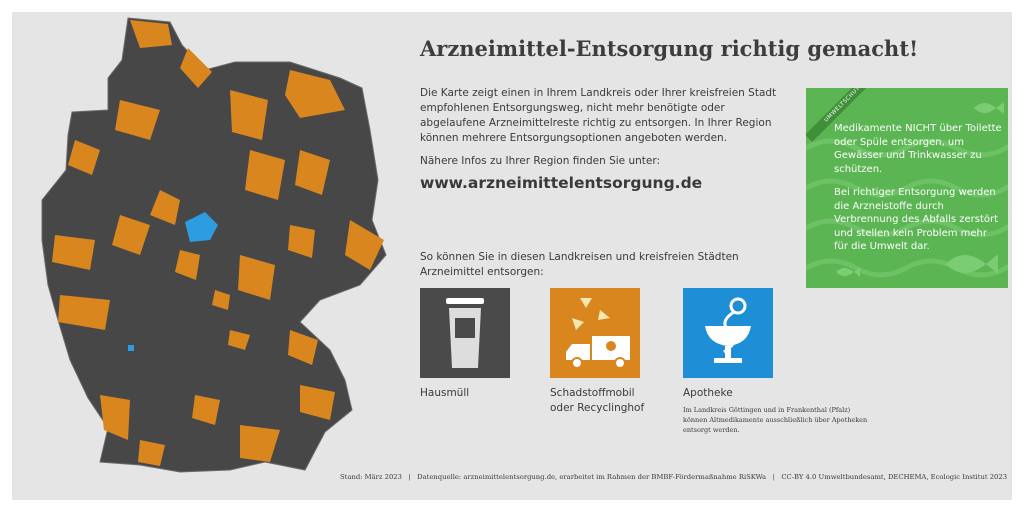  I want to click on icon-hausmuell, so click(465, 333).